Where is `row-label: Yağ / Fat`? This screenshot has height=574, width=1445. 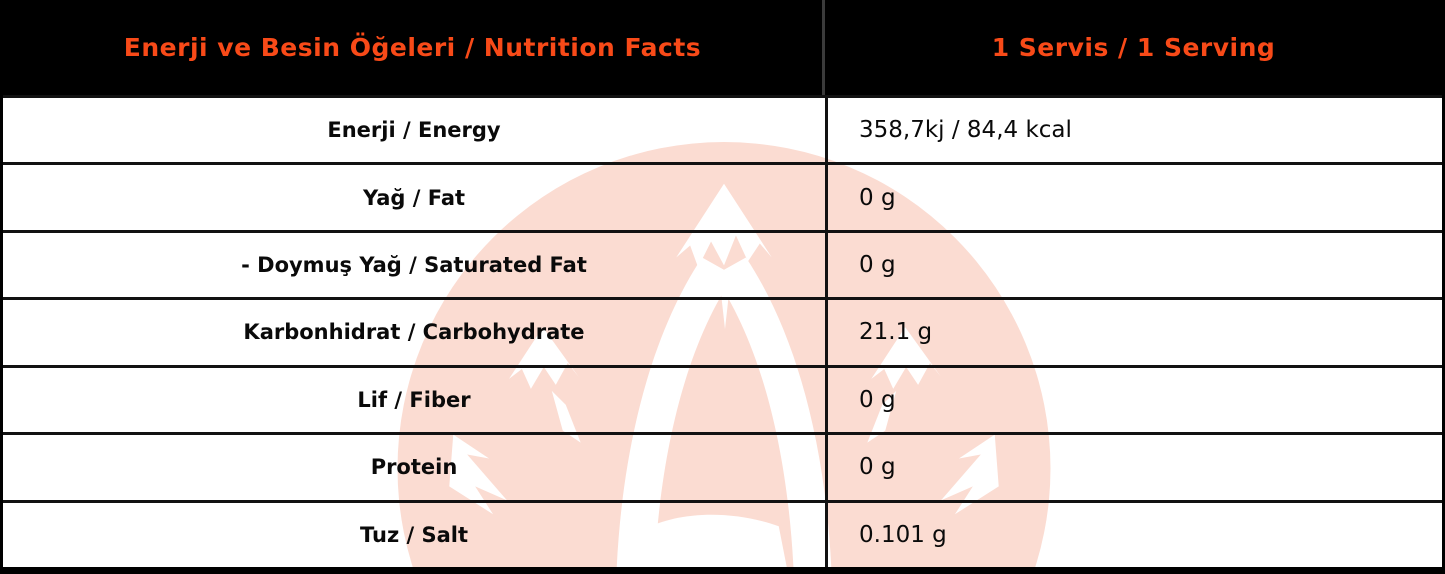 row-label: Yağ / Fat is located at coordinates (414, 197).